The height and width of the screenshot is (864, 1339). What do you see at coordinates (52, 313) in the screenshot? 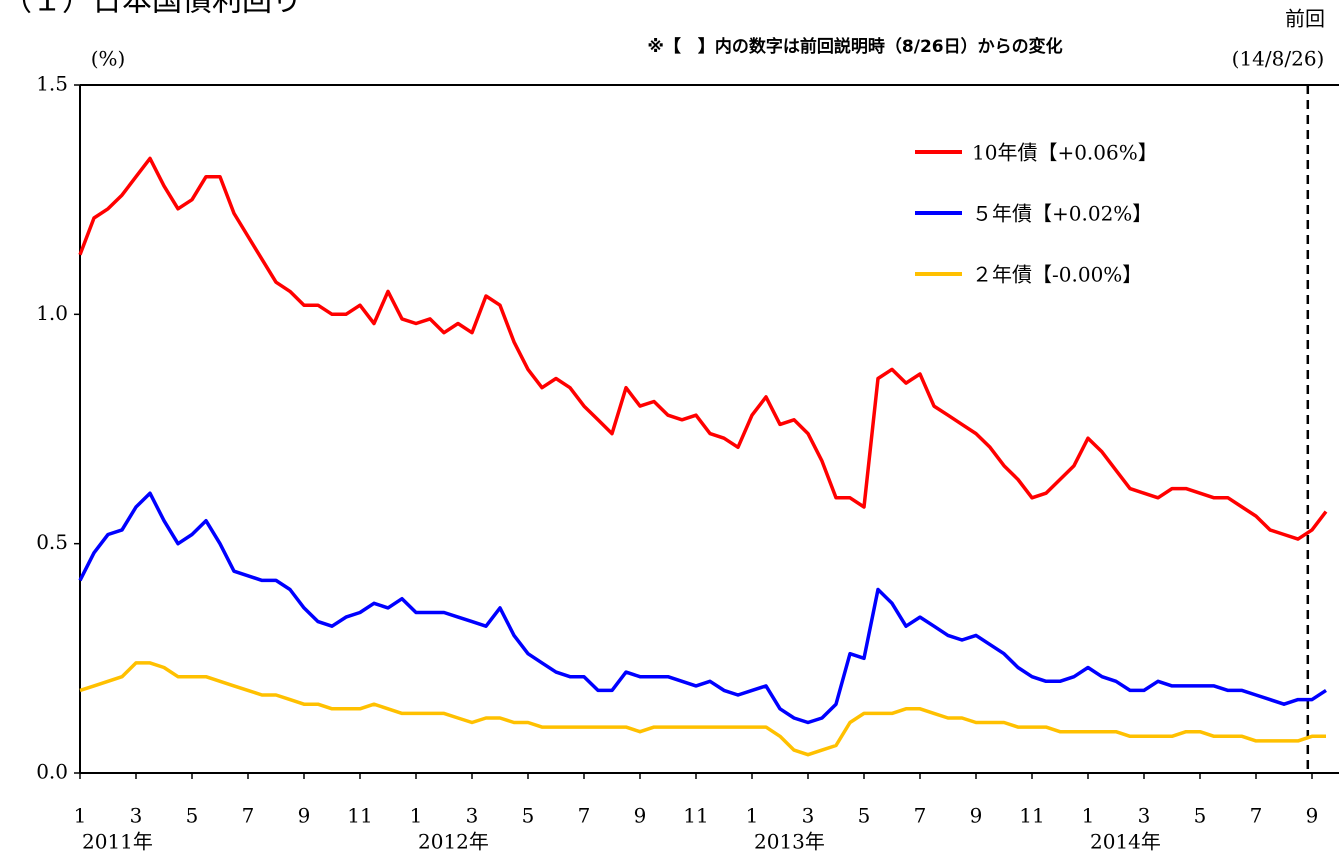
I see `y-tick-label: 1.0` at bounding box center [52, 313].